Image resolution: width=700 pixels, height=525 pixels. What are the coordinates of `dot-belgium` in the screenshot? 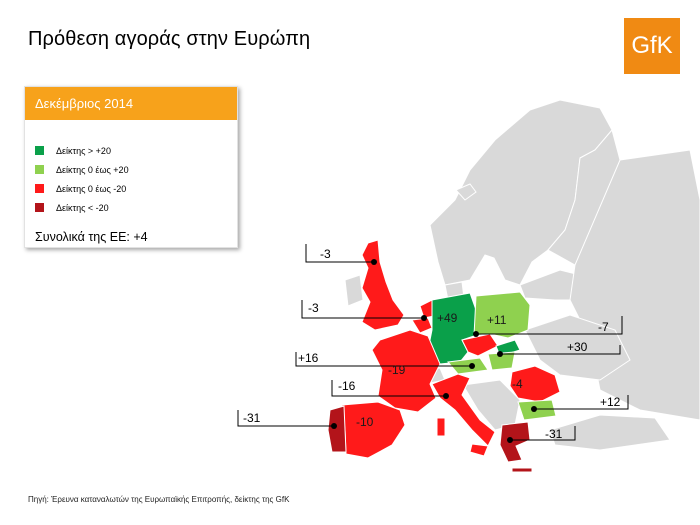 It's located at (424, 318).